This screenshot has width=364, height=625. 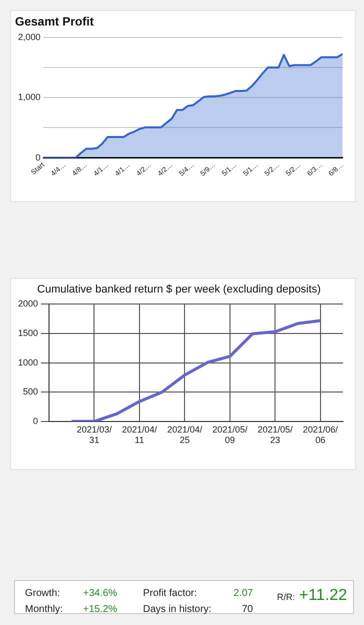 I want to click on y-tick-label: 1,000, so click(x=29, y=97).